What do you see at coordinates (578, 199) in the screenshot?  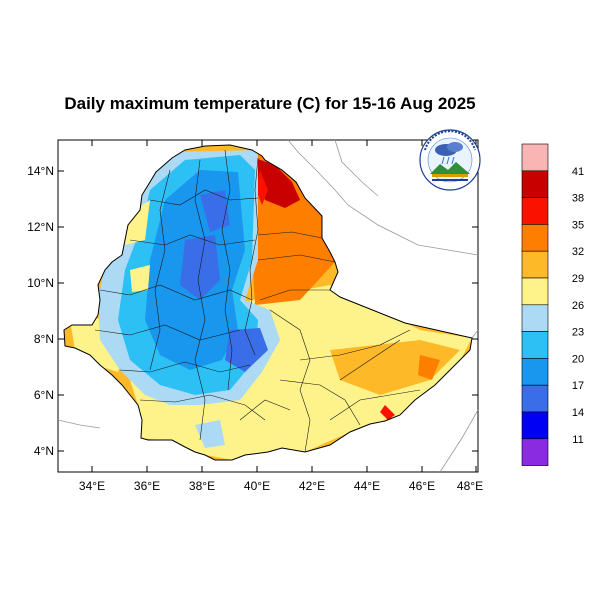 I see `colorbar-tick-label: 38` at bounding box center [578, 199].